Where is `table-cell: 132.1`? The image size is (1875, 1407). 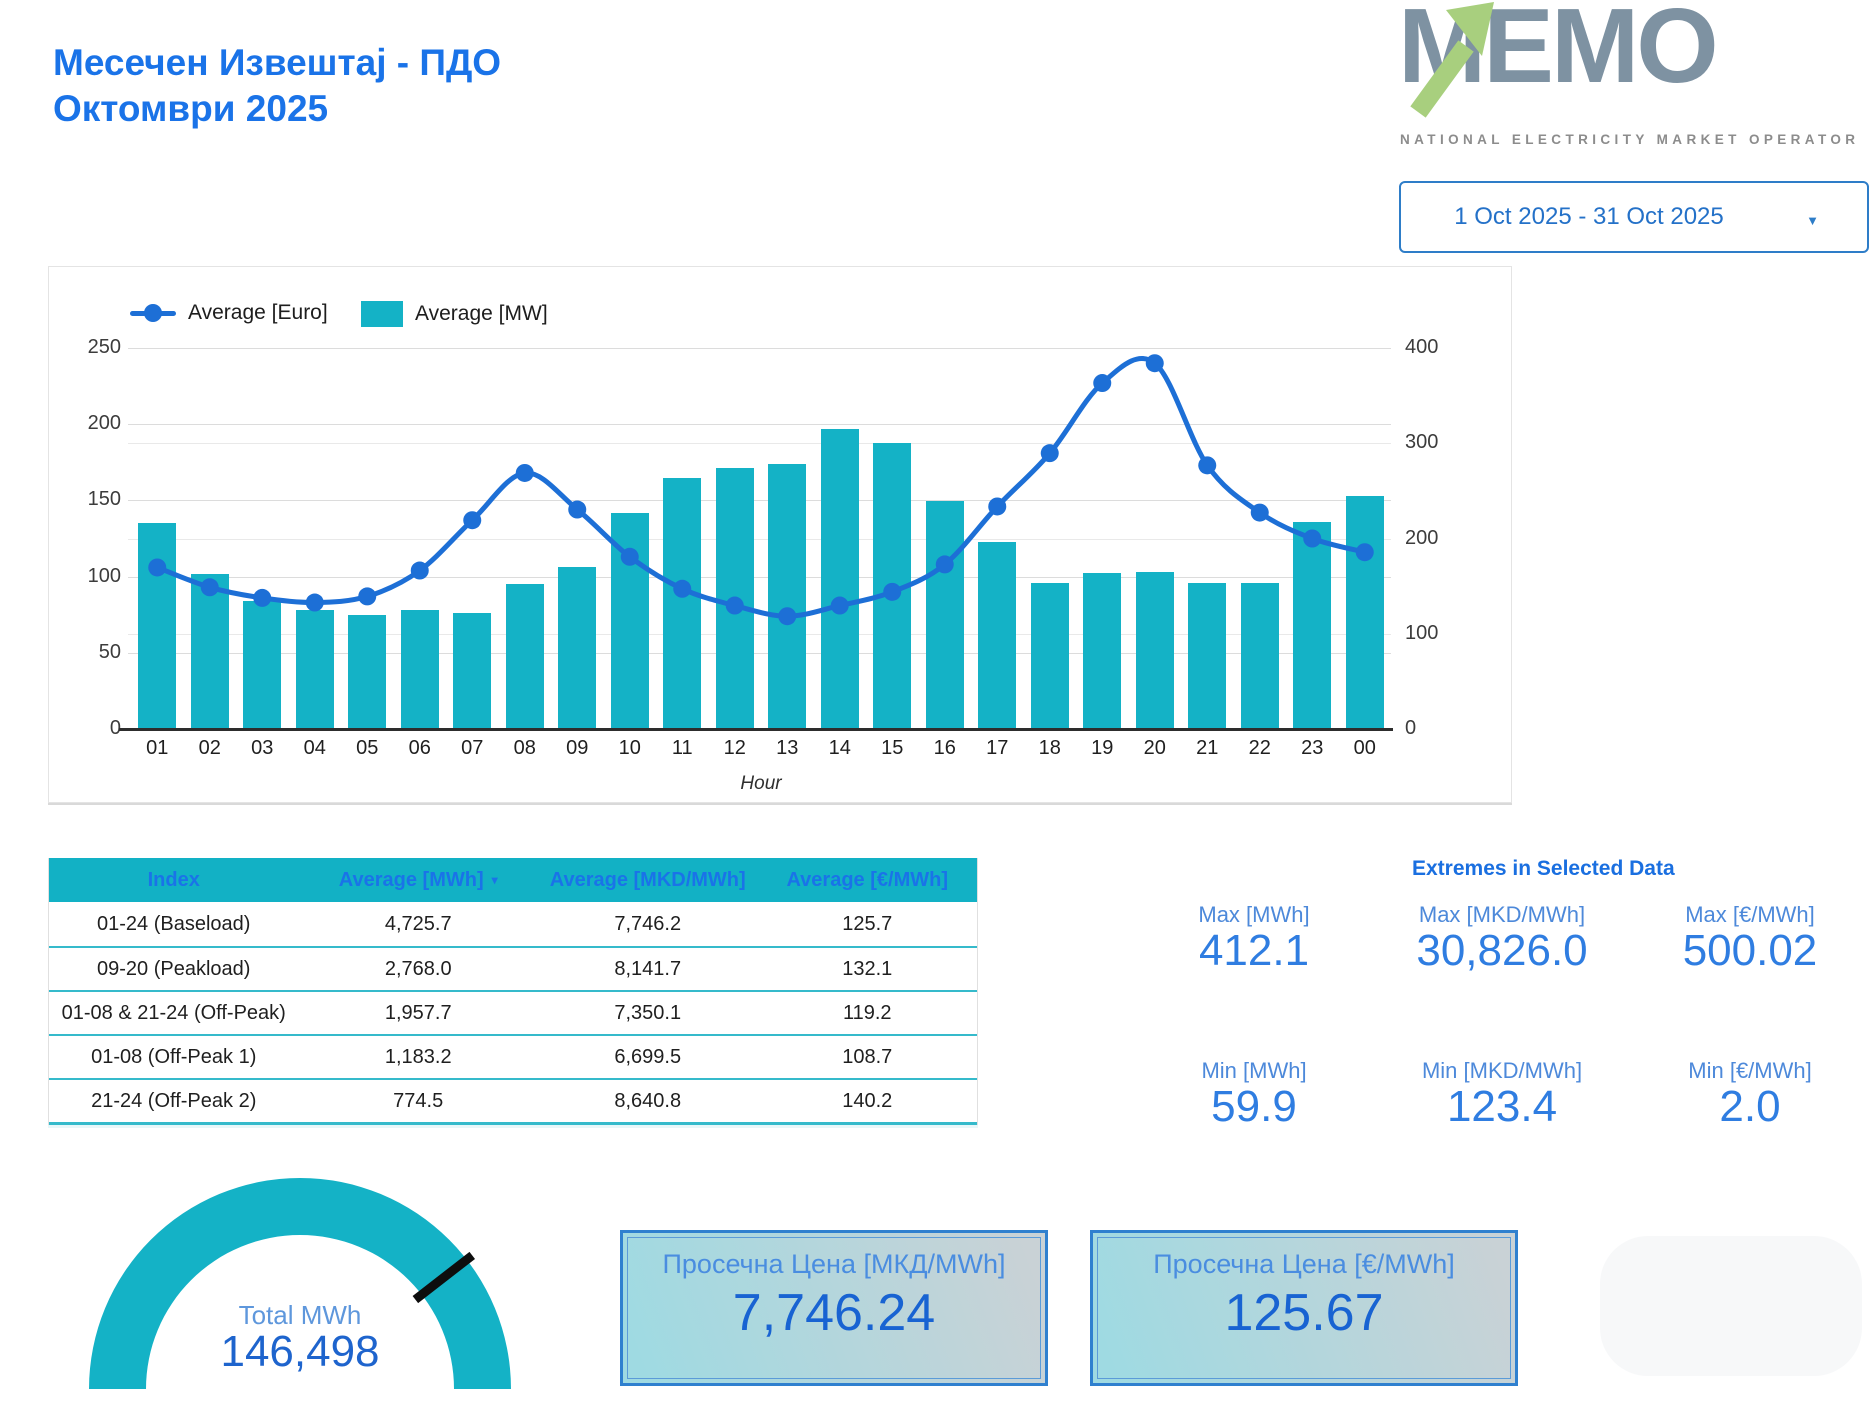
table-cell: 132.1 is located at coordinates (867, 968).